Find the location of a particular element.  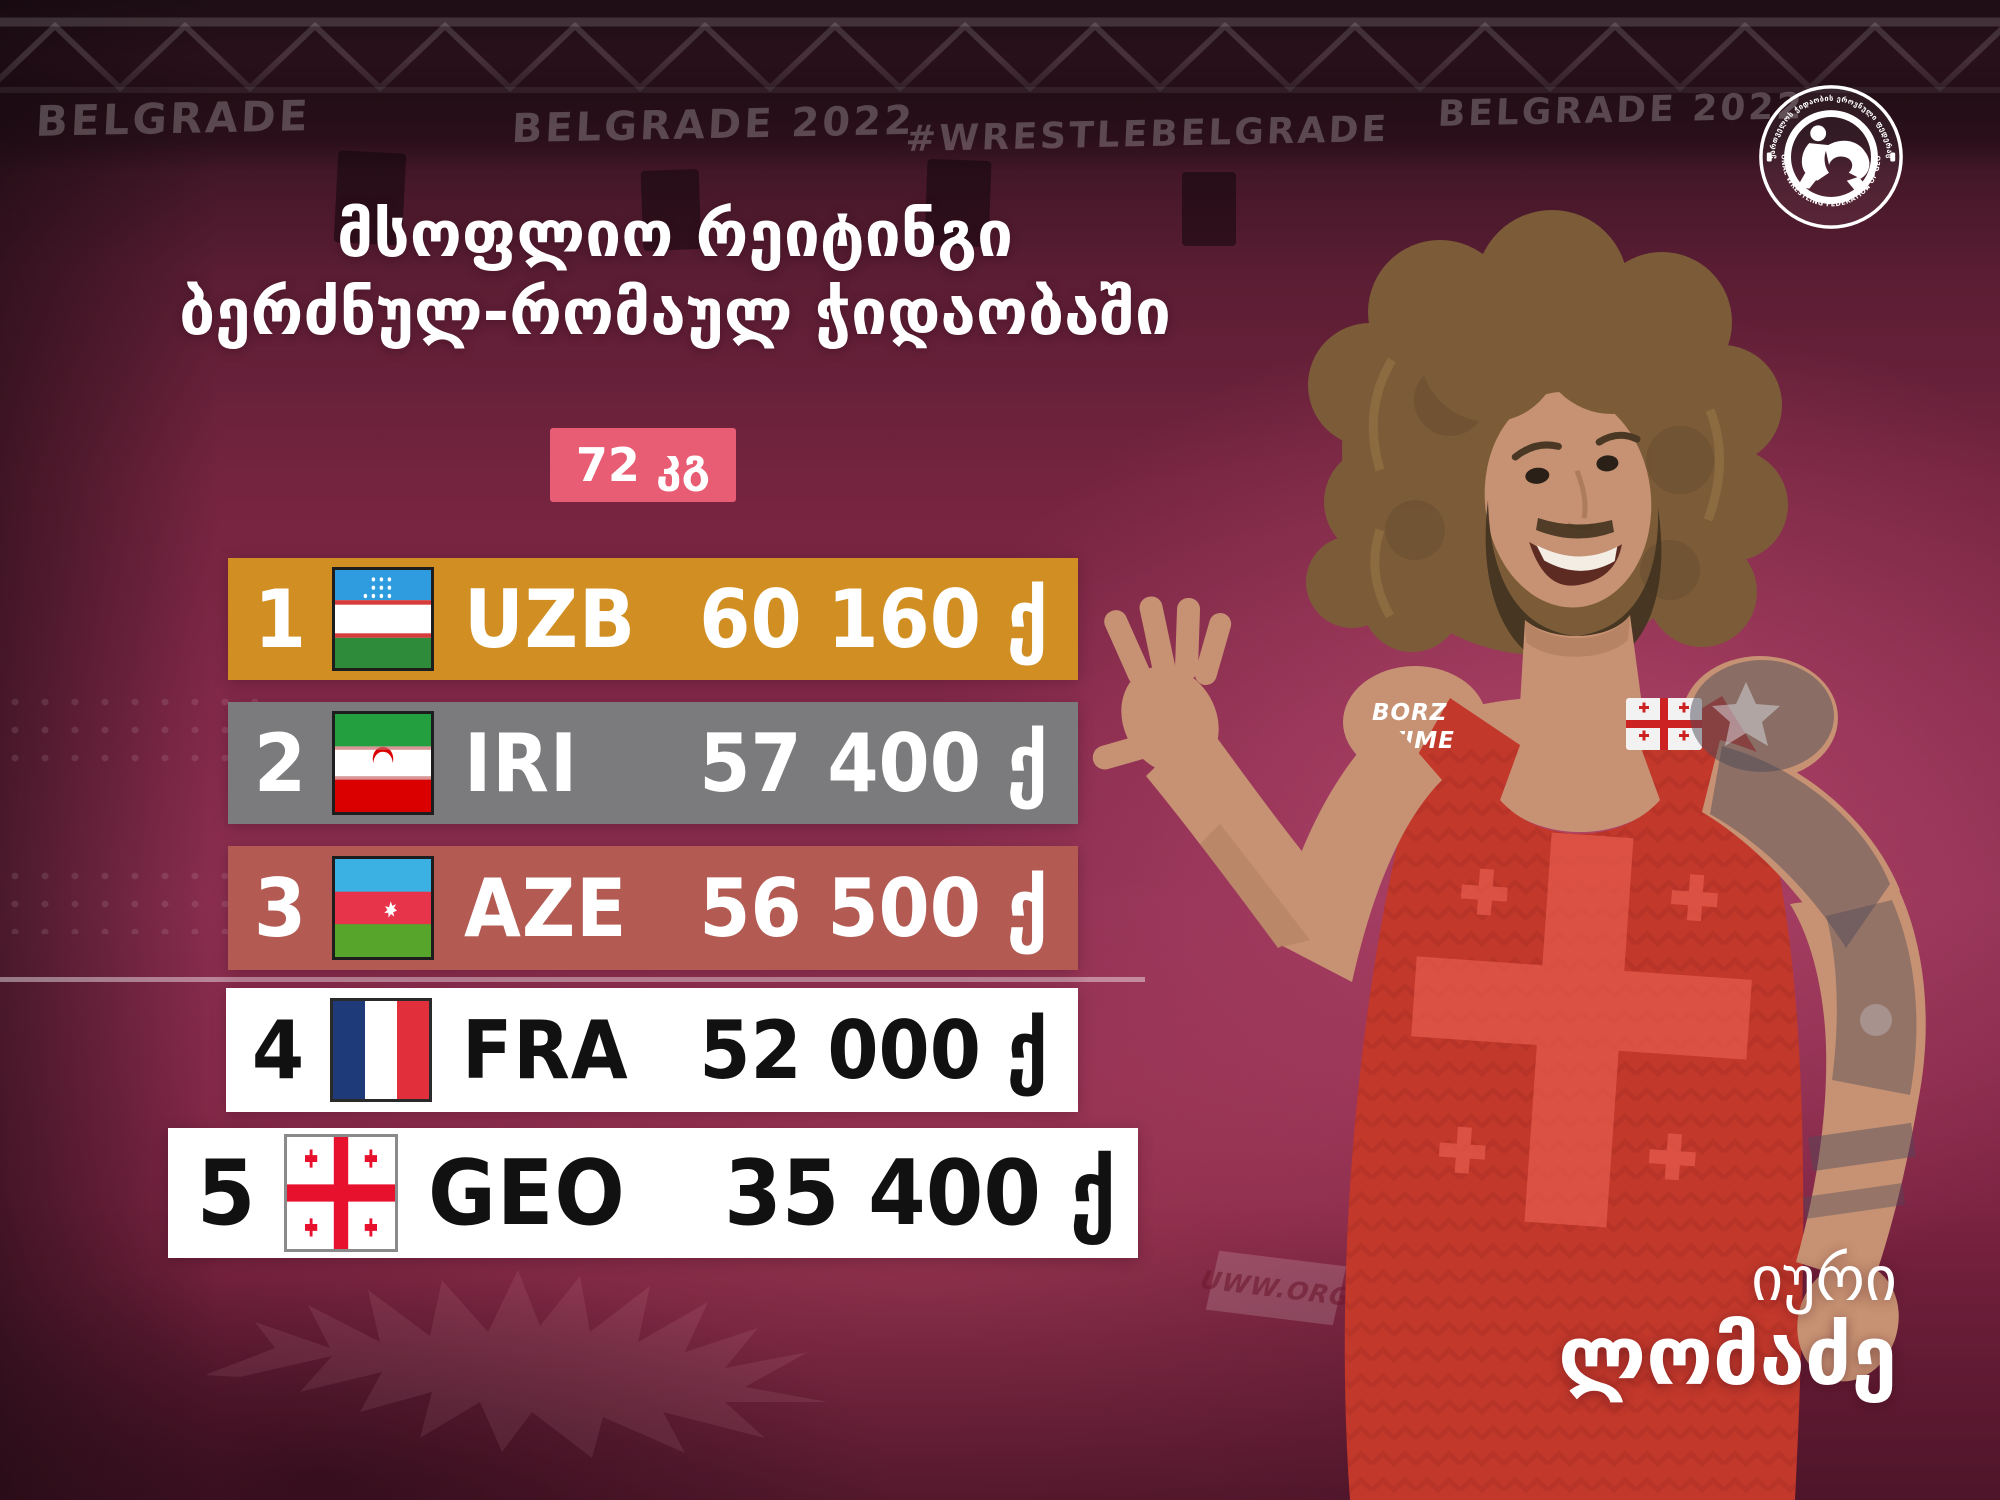

title-line-1: მსოფლიო რეიტინგი is located at coordinates (675, 235).